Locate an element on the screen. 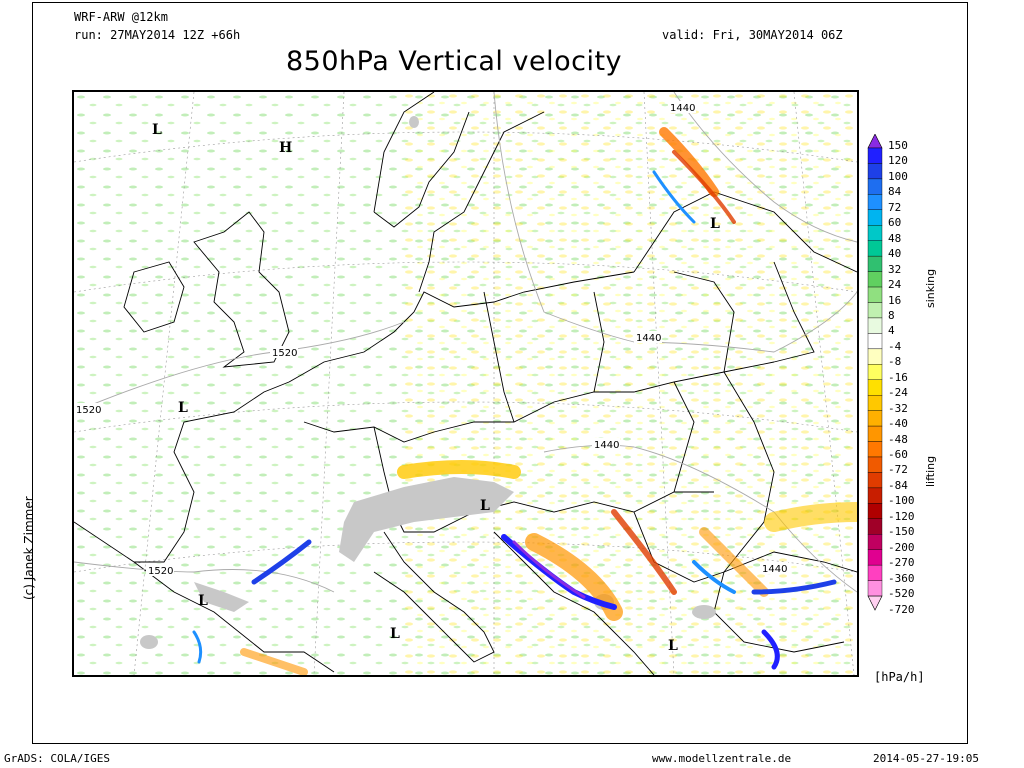  legend-arrow-bottom is located at coordinates (875, 603).